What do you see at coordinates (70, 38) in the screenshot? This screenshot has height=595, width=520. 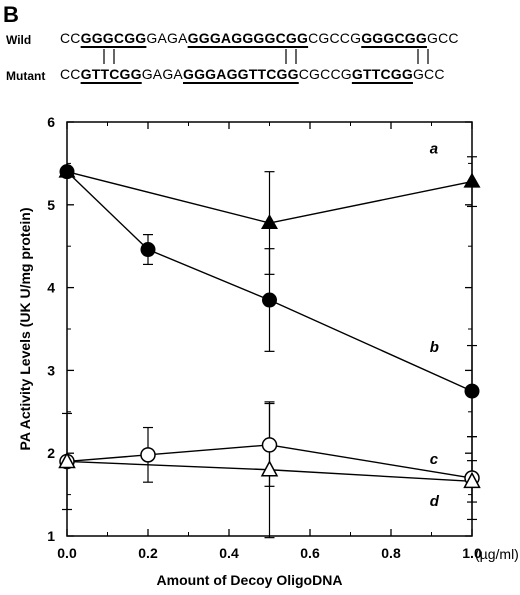 I see `wild-sequence-segment: CC` at bounding box center [70, 38].